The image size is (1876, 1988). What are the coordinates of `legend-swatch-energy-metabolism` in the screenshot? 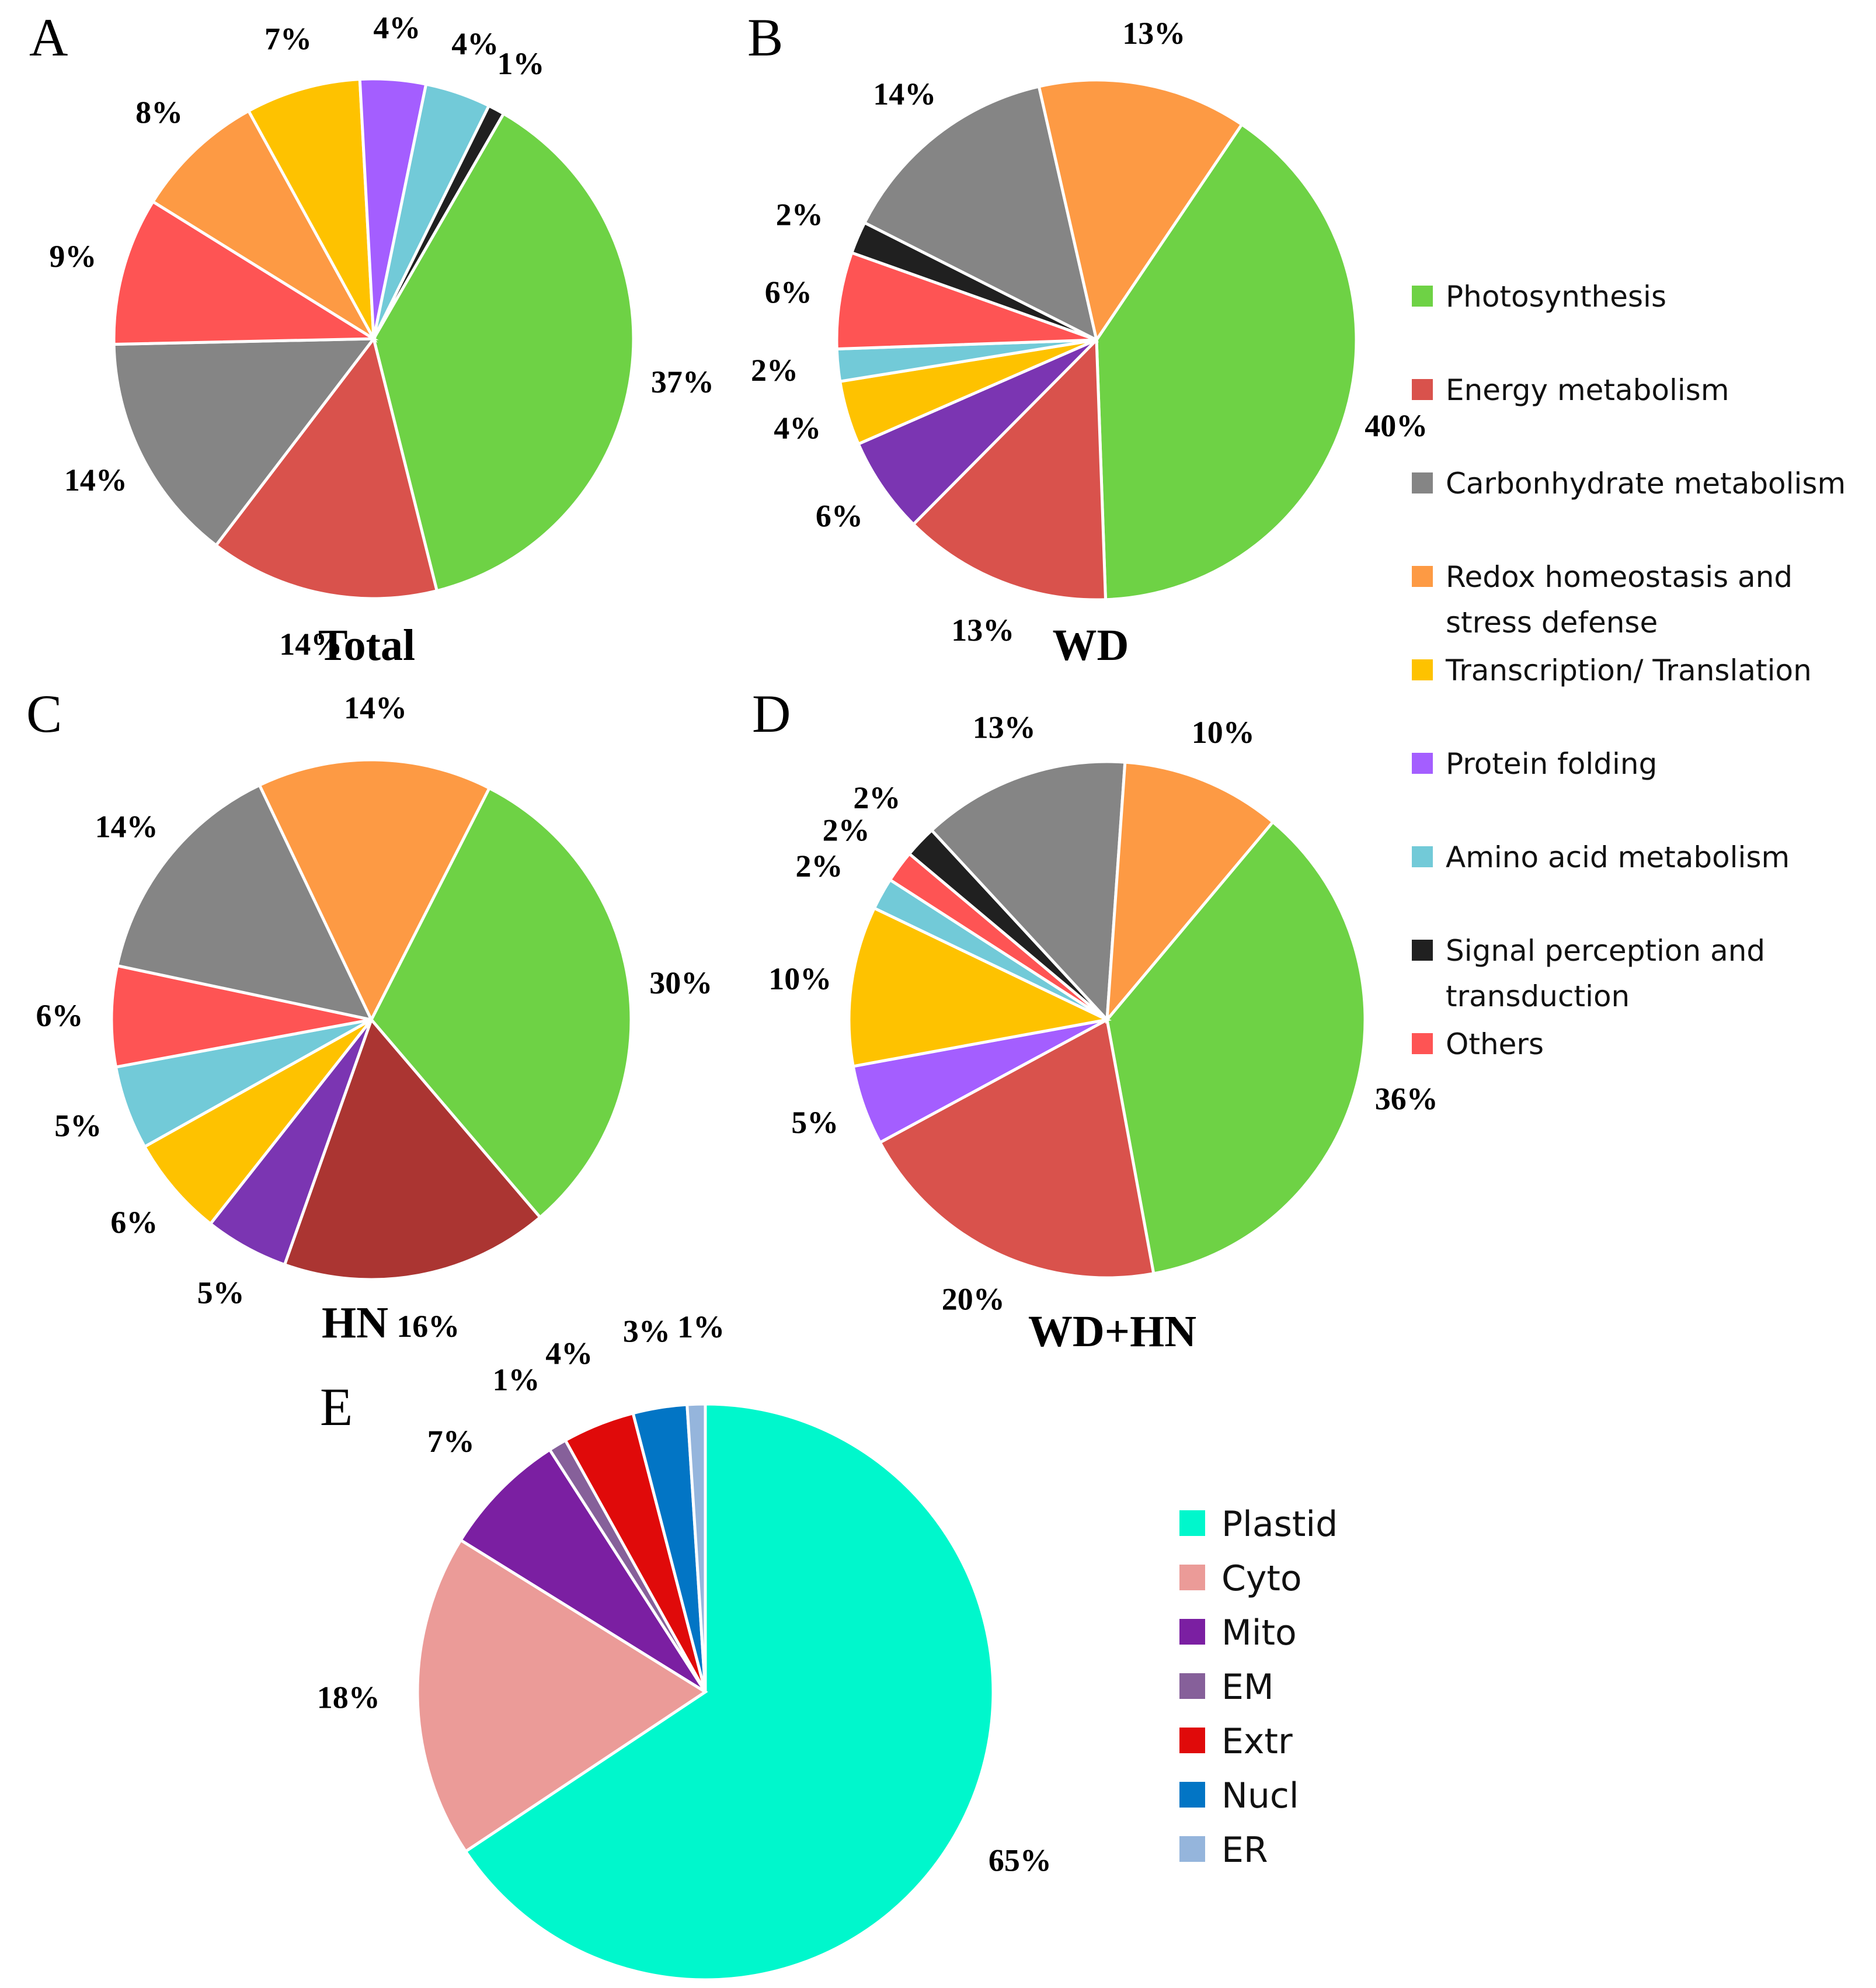 It's located at (1422, 389).